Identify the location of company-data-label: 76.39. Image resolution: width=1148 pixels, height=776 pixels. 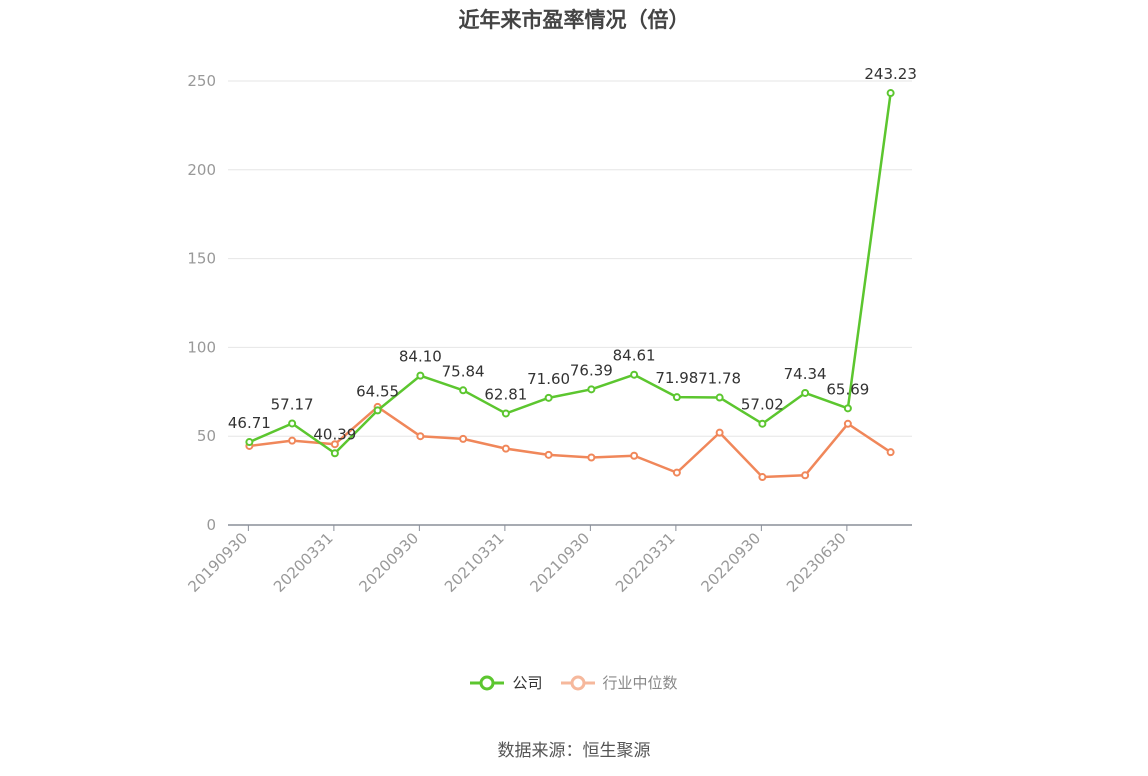
(591, 370).